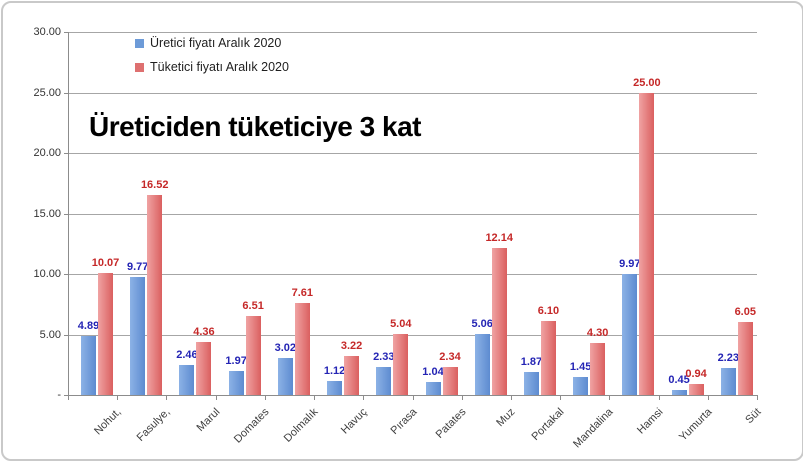 The height and width of the screenshot is (461, 803). Describe the element at coordinates (647, 82) in the screenshot. I see `bar-value-label: 25.00` at that location.